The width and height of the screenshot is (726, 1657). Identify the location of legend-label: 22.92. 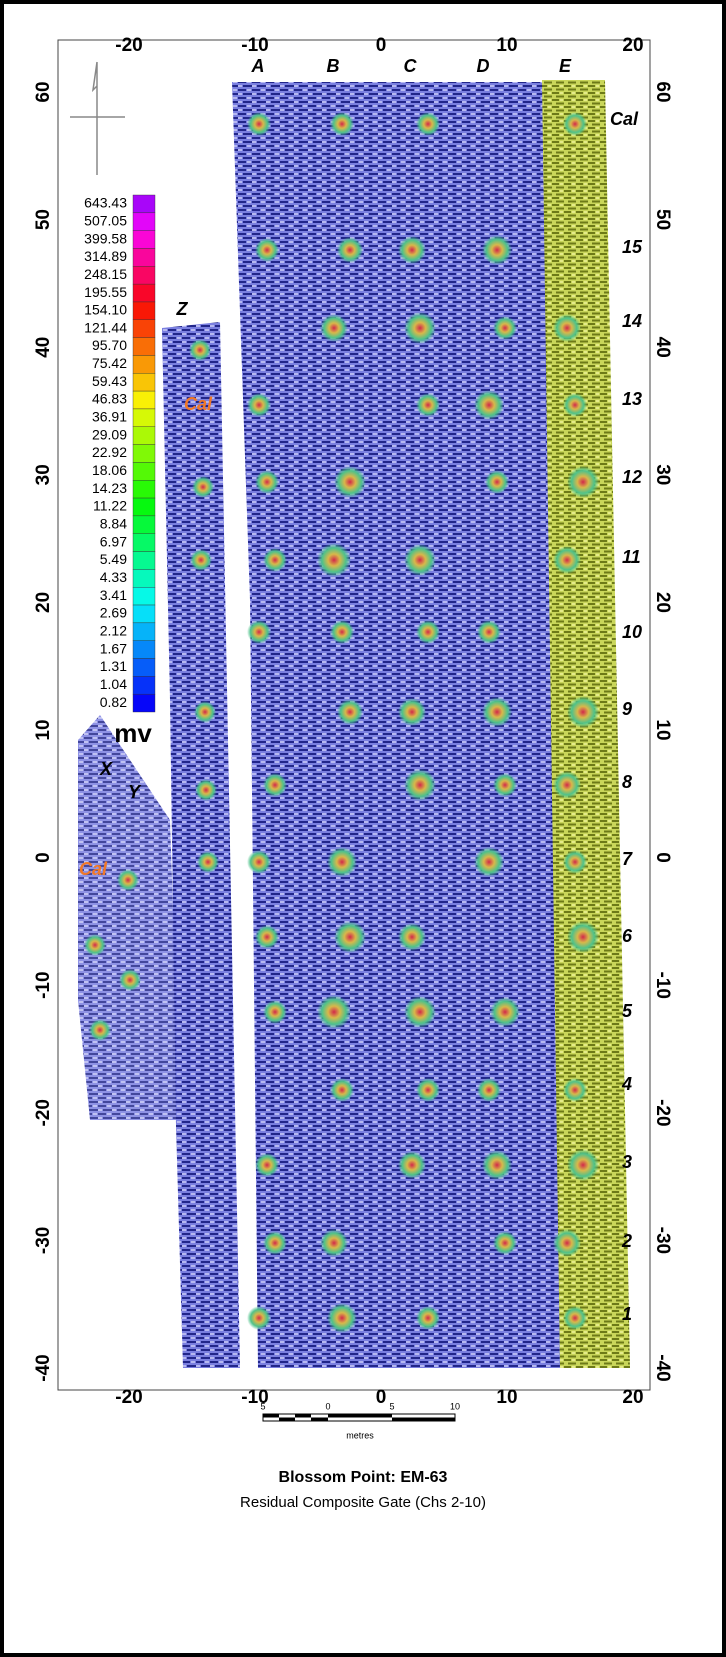
(109, 452).